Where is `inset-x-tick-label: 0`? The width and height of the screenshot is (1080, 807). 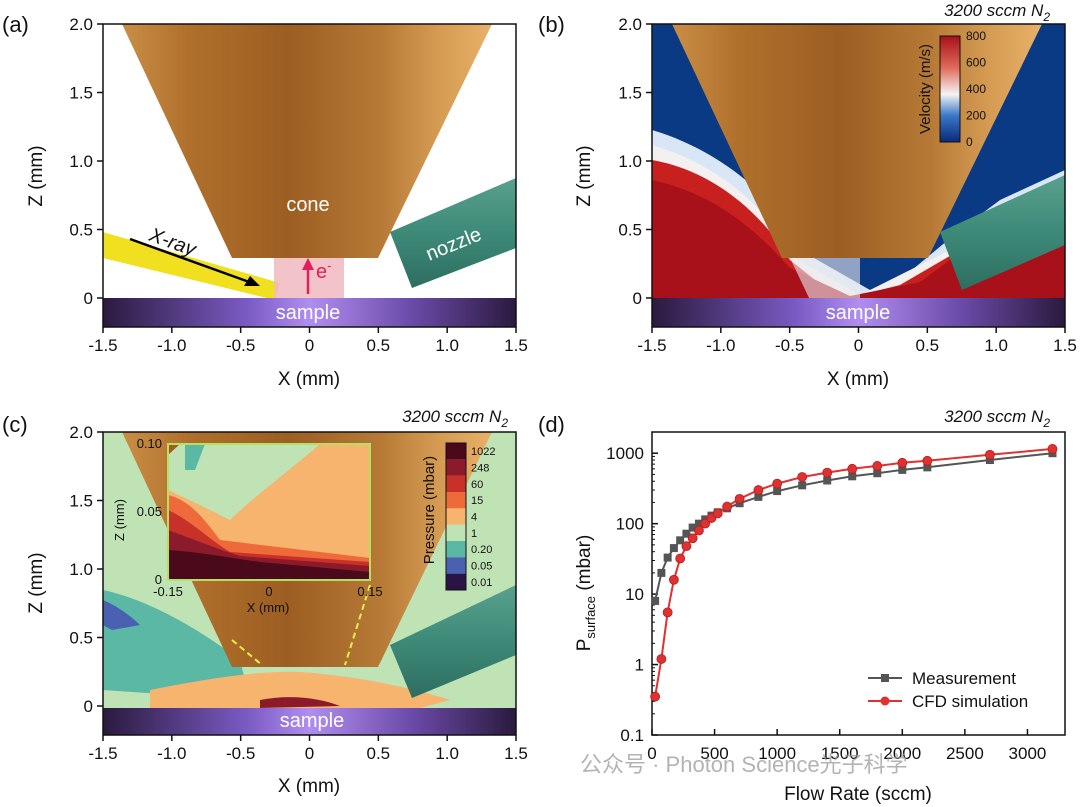 inset-x-tick-label: 0 is located at coordinates (268, 591).